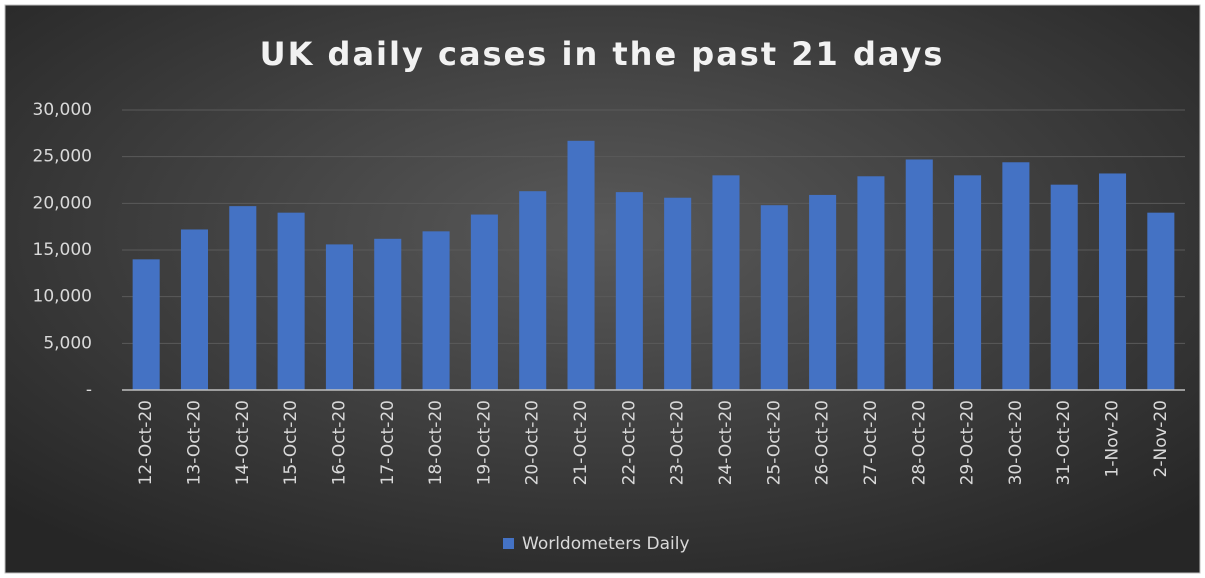 Image resolution: width=1205 pixels, height=578 pixels. I want to click on x-tick-label: 13-Oct-20, so click(194, 442).